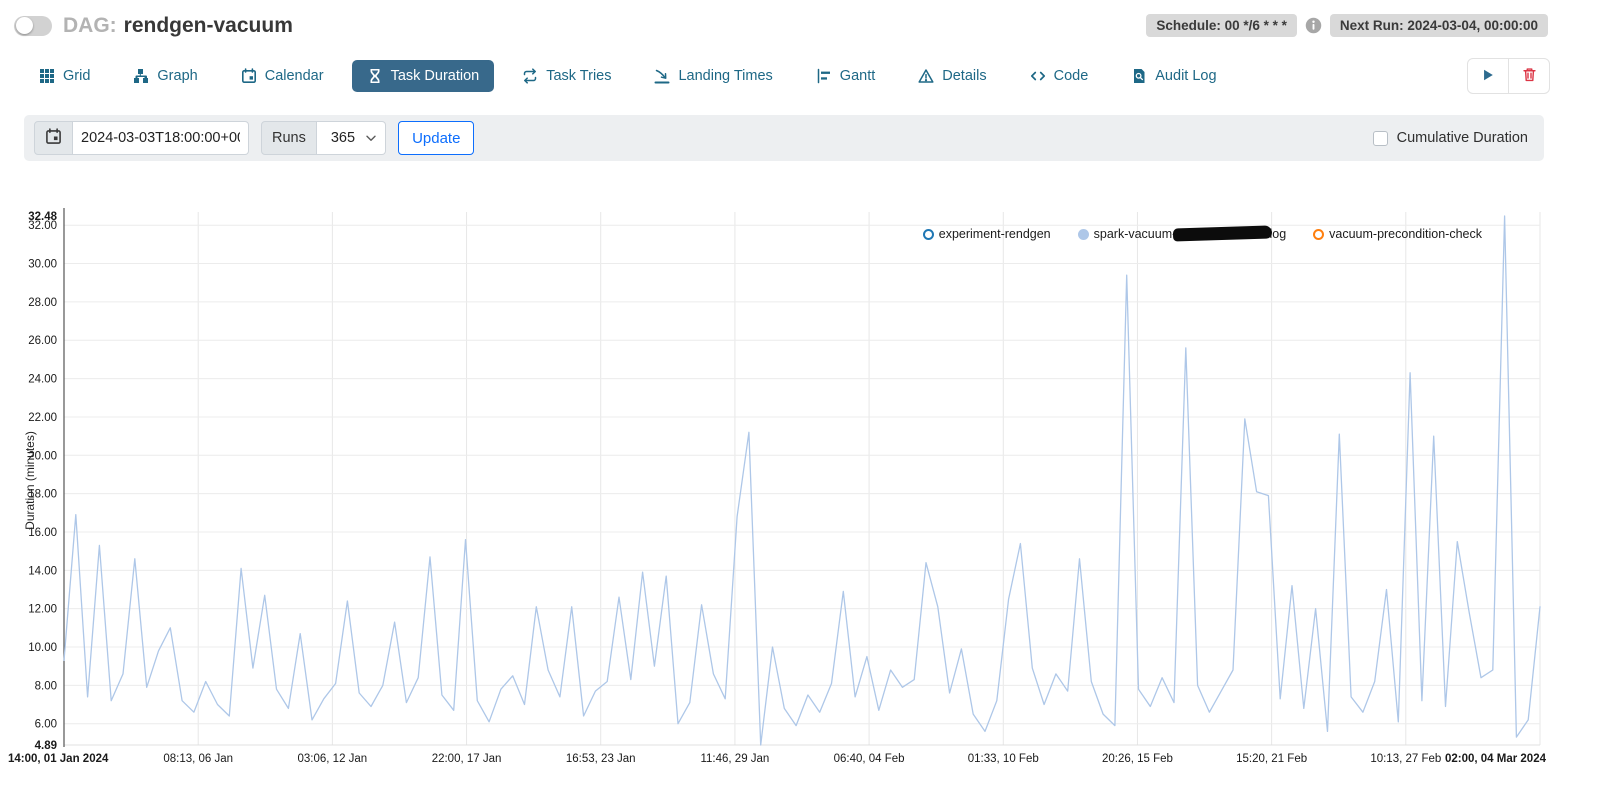 Image resolution: width=1600 pixels, height=791 pixels. What do you see at coordinates (1380, 138) in the screenshot?
I see `cumulative-duration-checkbox` at bounding box center [1380, 138].